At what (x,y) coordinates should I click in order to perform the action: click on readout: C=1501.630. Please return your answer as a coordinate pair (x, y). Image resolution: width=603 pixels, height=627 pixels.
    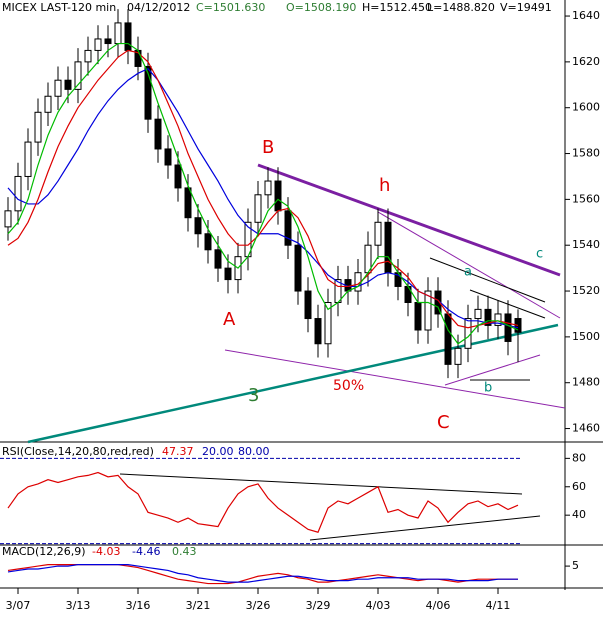
    Looking at the image, I should click on (230, 7).